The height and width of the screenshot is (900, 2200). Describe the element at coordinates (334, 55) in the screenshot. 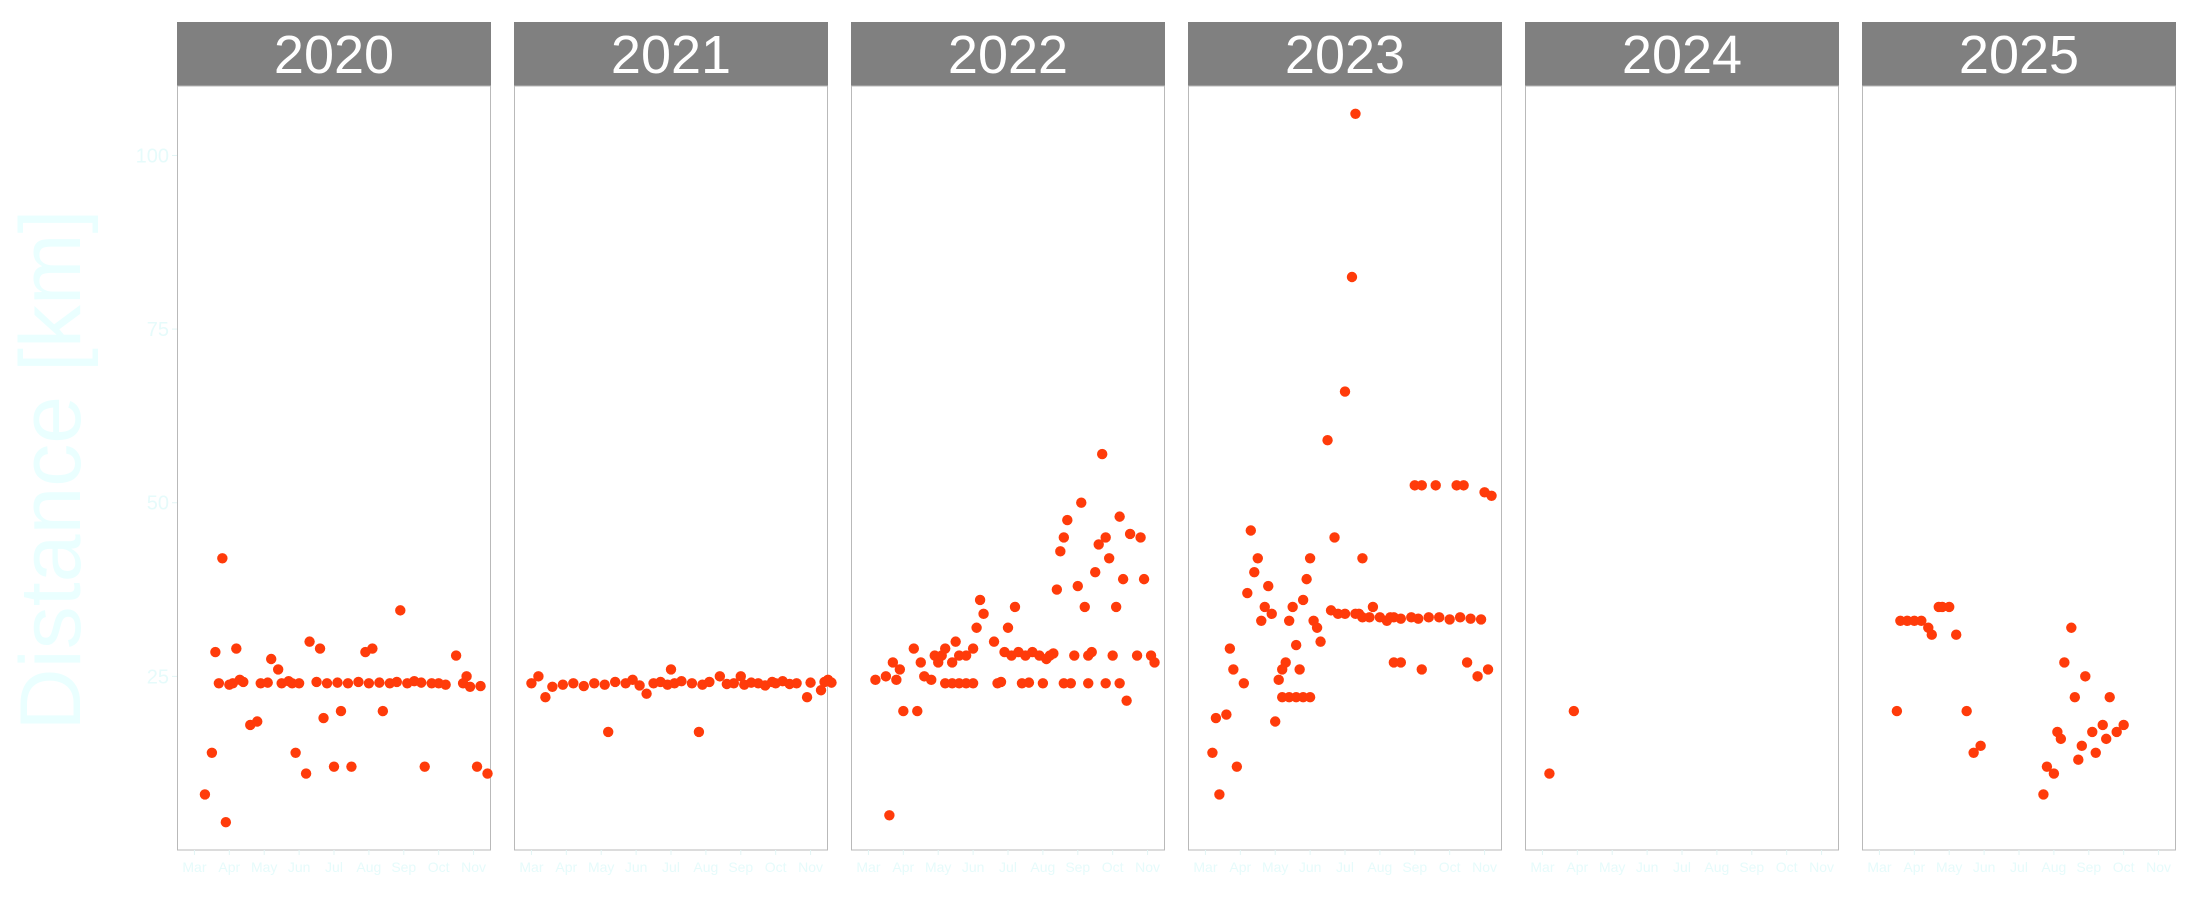

I see `facet-strip-label: 2020` at that location.